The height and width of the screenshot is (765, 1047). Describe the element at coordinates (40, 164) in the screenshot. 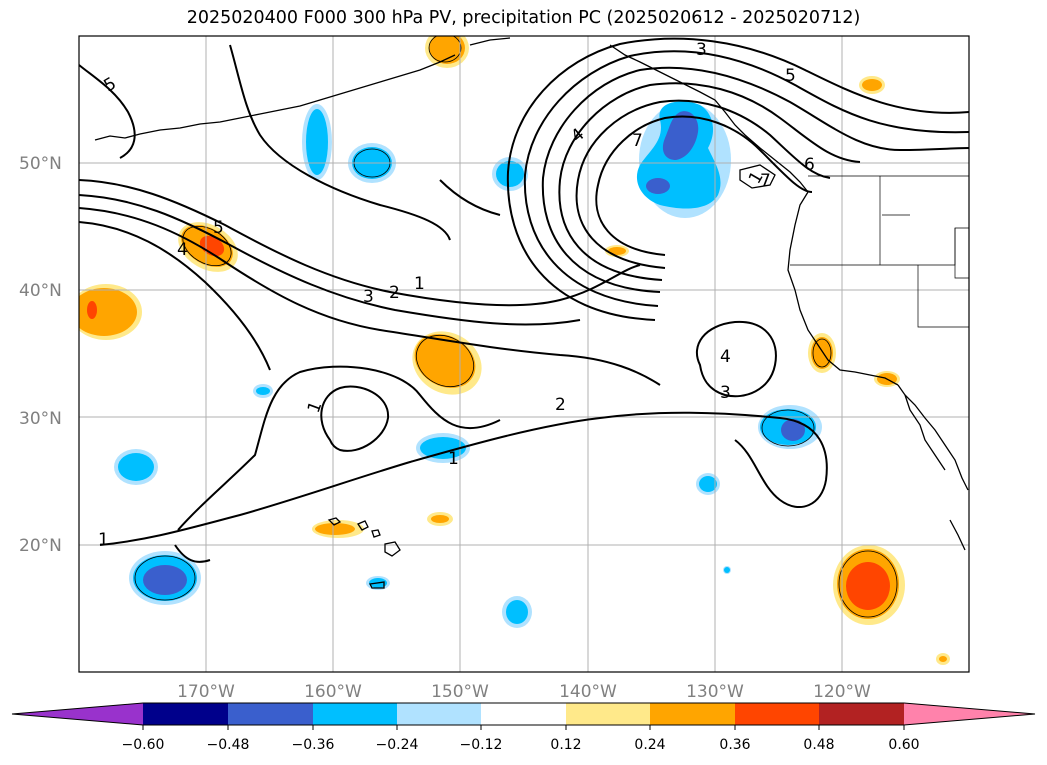

I see `lat-label: 50°N` at that location.